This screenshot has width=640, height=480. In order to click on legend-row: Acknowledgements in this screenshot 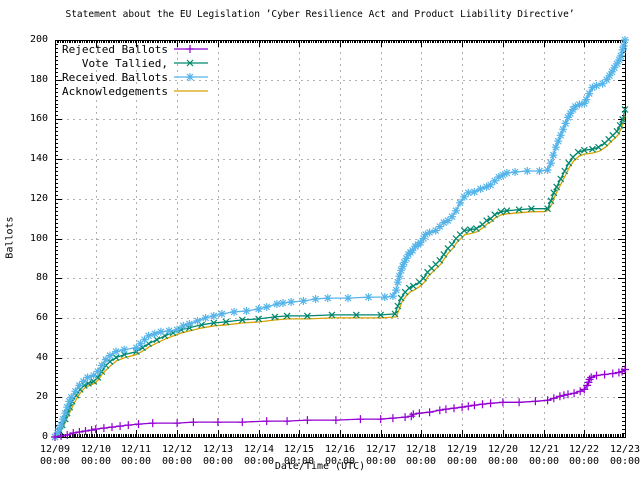, I will do `click(134, 91)`.